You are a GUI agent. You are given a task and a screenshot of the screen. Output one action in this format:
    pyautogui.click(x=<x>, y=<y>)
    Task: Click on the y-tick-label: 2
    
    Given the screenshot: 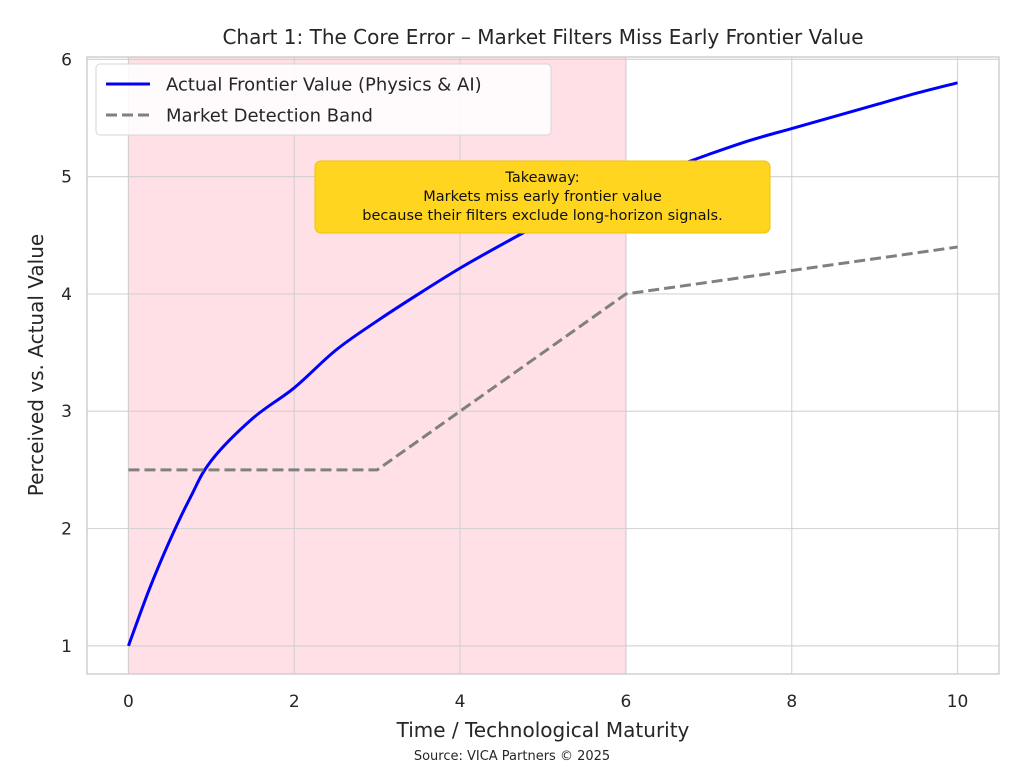 What is the action you would take?
    pyautogui.click(x=66, y=530)
    